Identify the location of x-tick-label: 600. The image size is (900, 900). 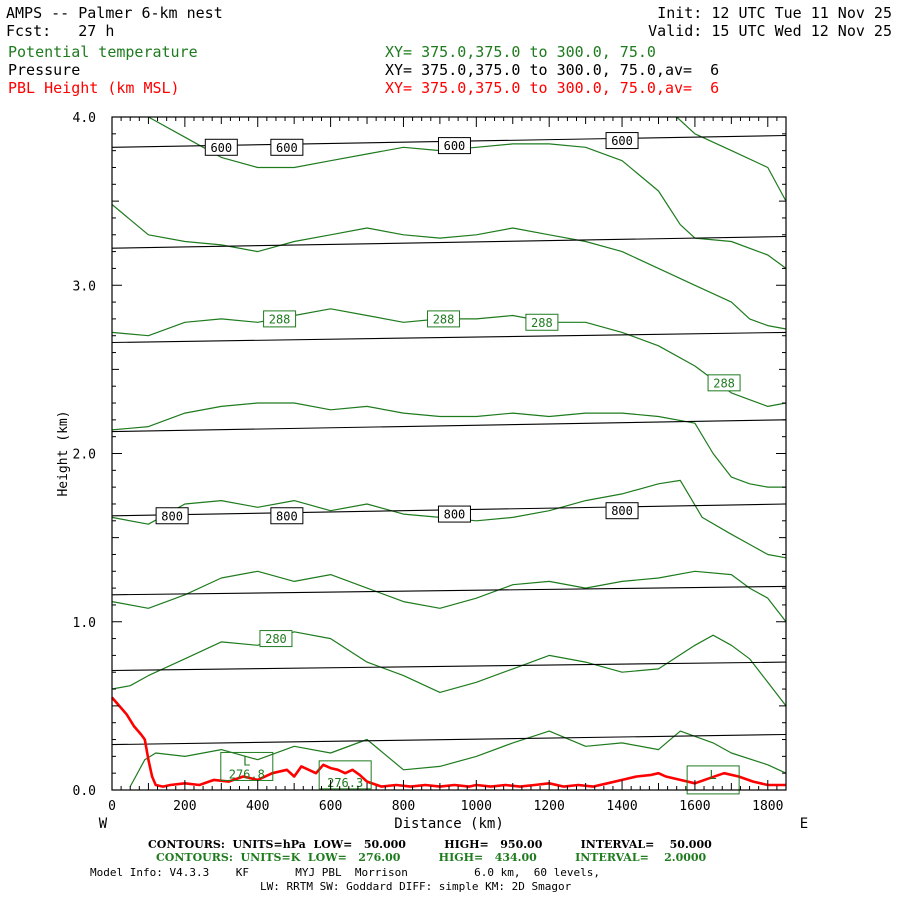
(330, 806).